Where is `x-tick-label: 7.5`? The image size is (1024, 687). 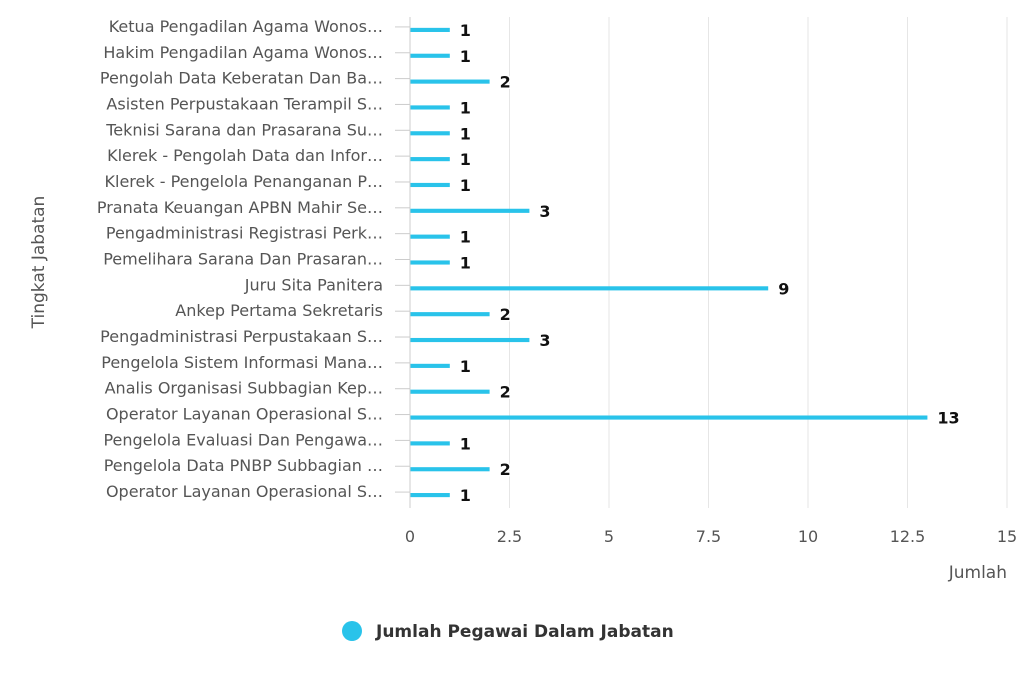
x-tick-label: 7.5 is located at coordinates (708, 536).